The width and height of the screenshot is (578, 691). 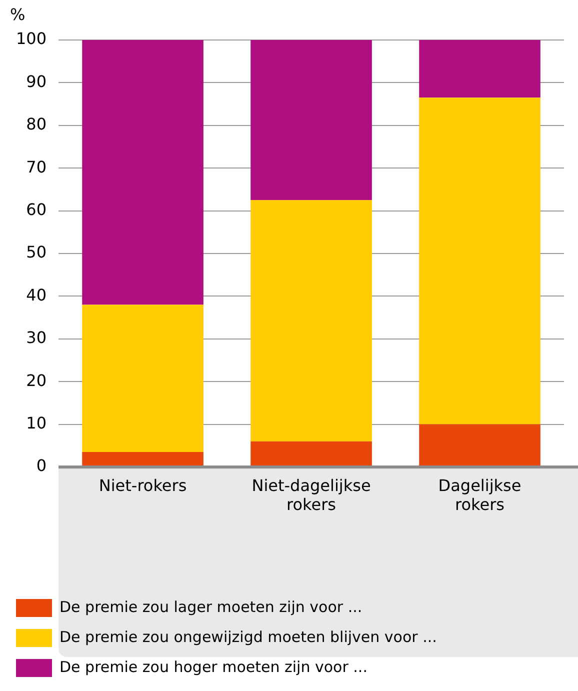 I want to click on y-tick-label: 50, so click(x=36, y=252).